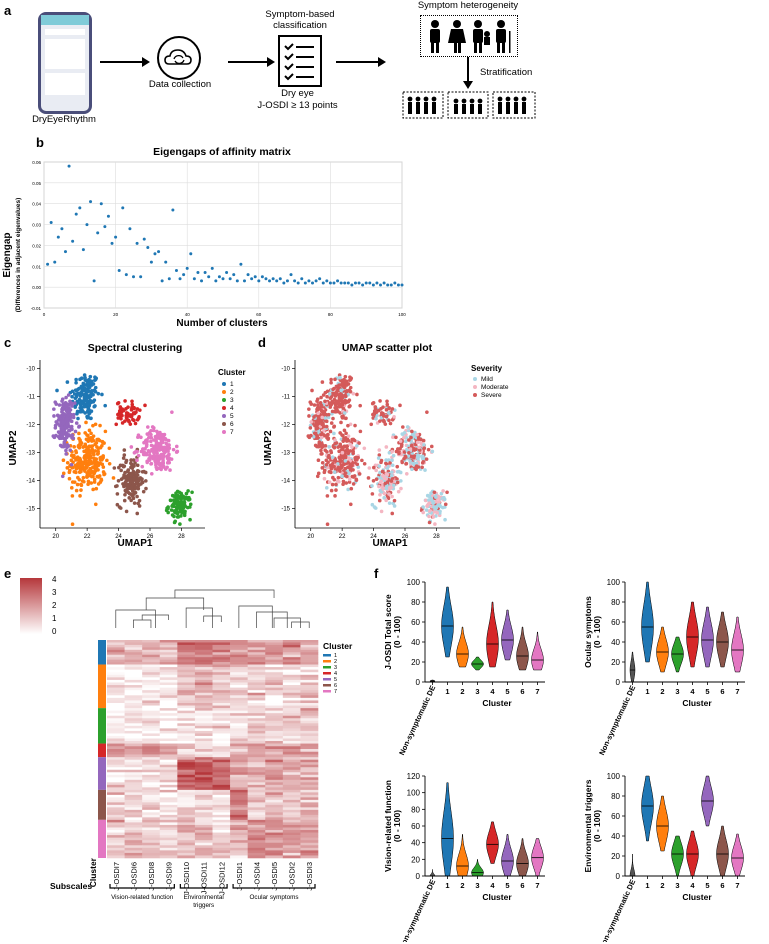  I want to click on spectral-ylabel: UMAP2, so click(13, 447).